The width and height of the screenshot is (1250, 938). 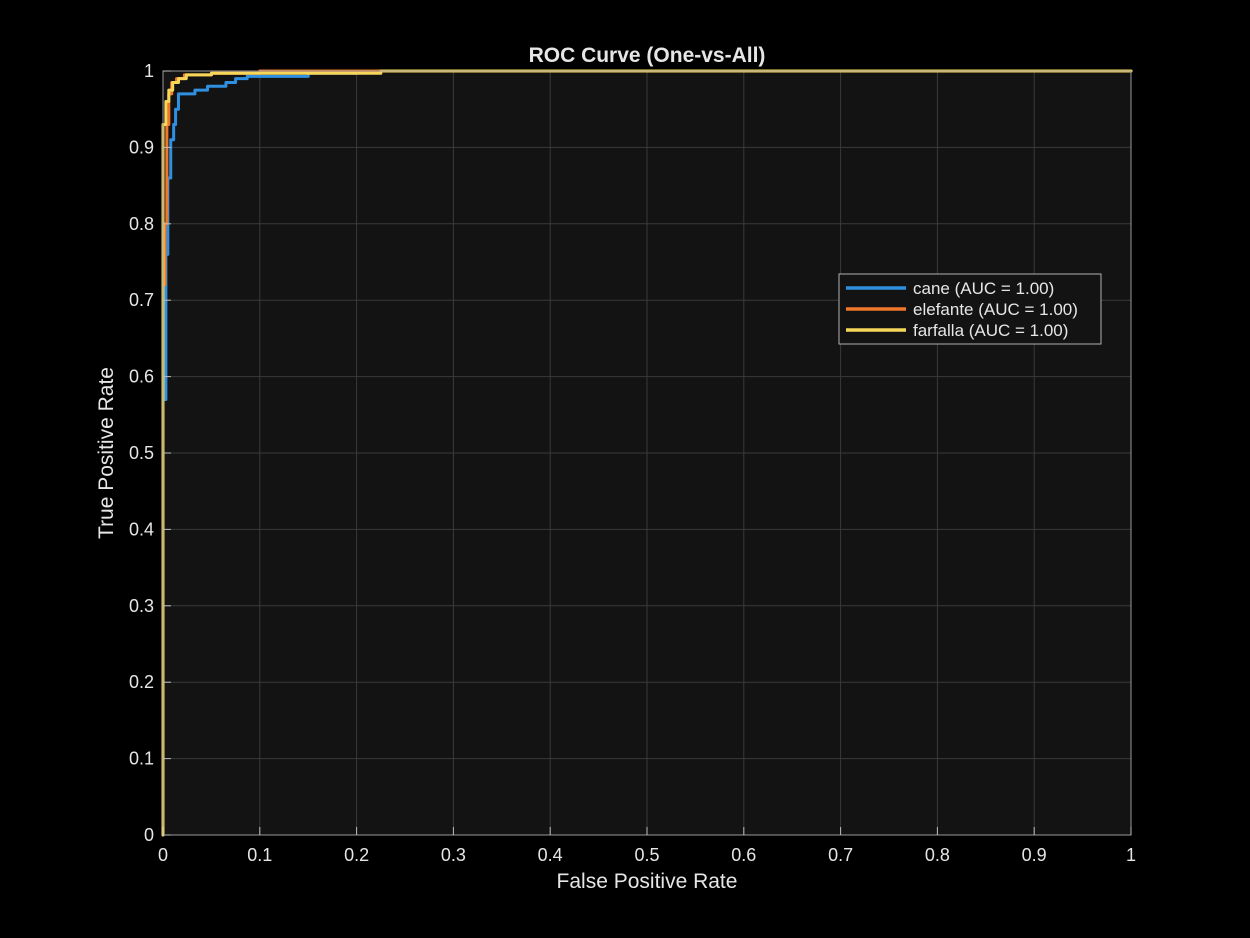 I want to click on legend-label-2: elefante (AUC = 1.00), so click(x=995, y=309).